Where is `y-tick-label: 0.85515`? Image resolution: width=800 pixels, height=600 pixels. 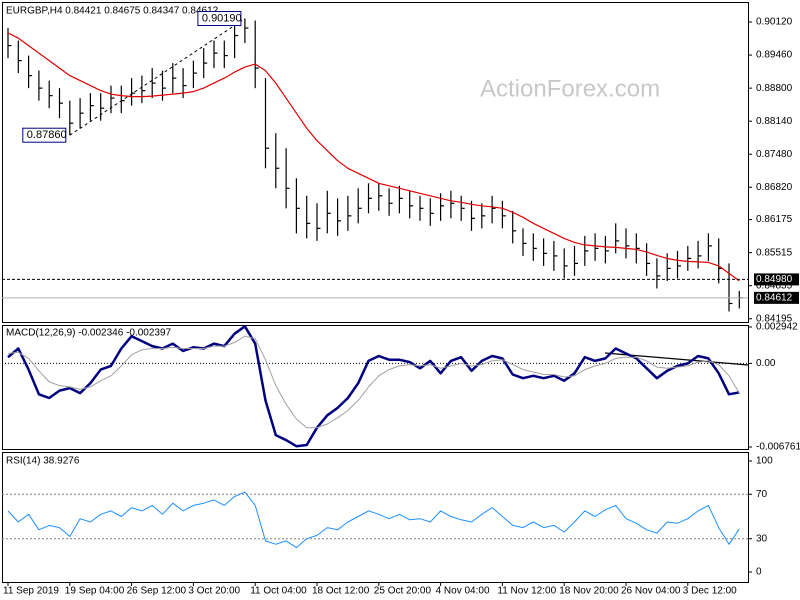 y-tick-label: 0.85515 is located at coordinates (774, 252).